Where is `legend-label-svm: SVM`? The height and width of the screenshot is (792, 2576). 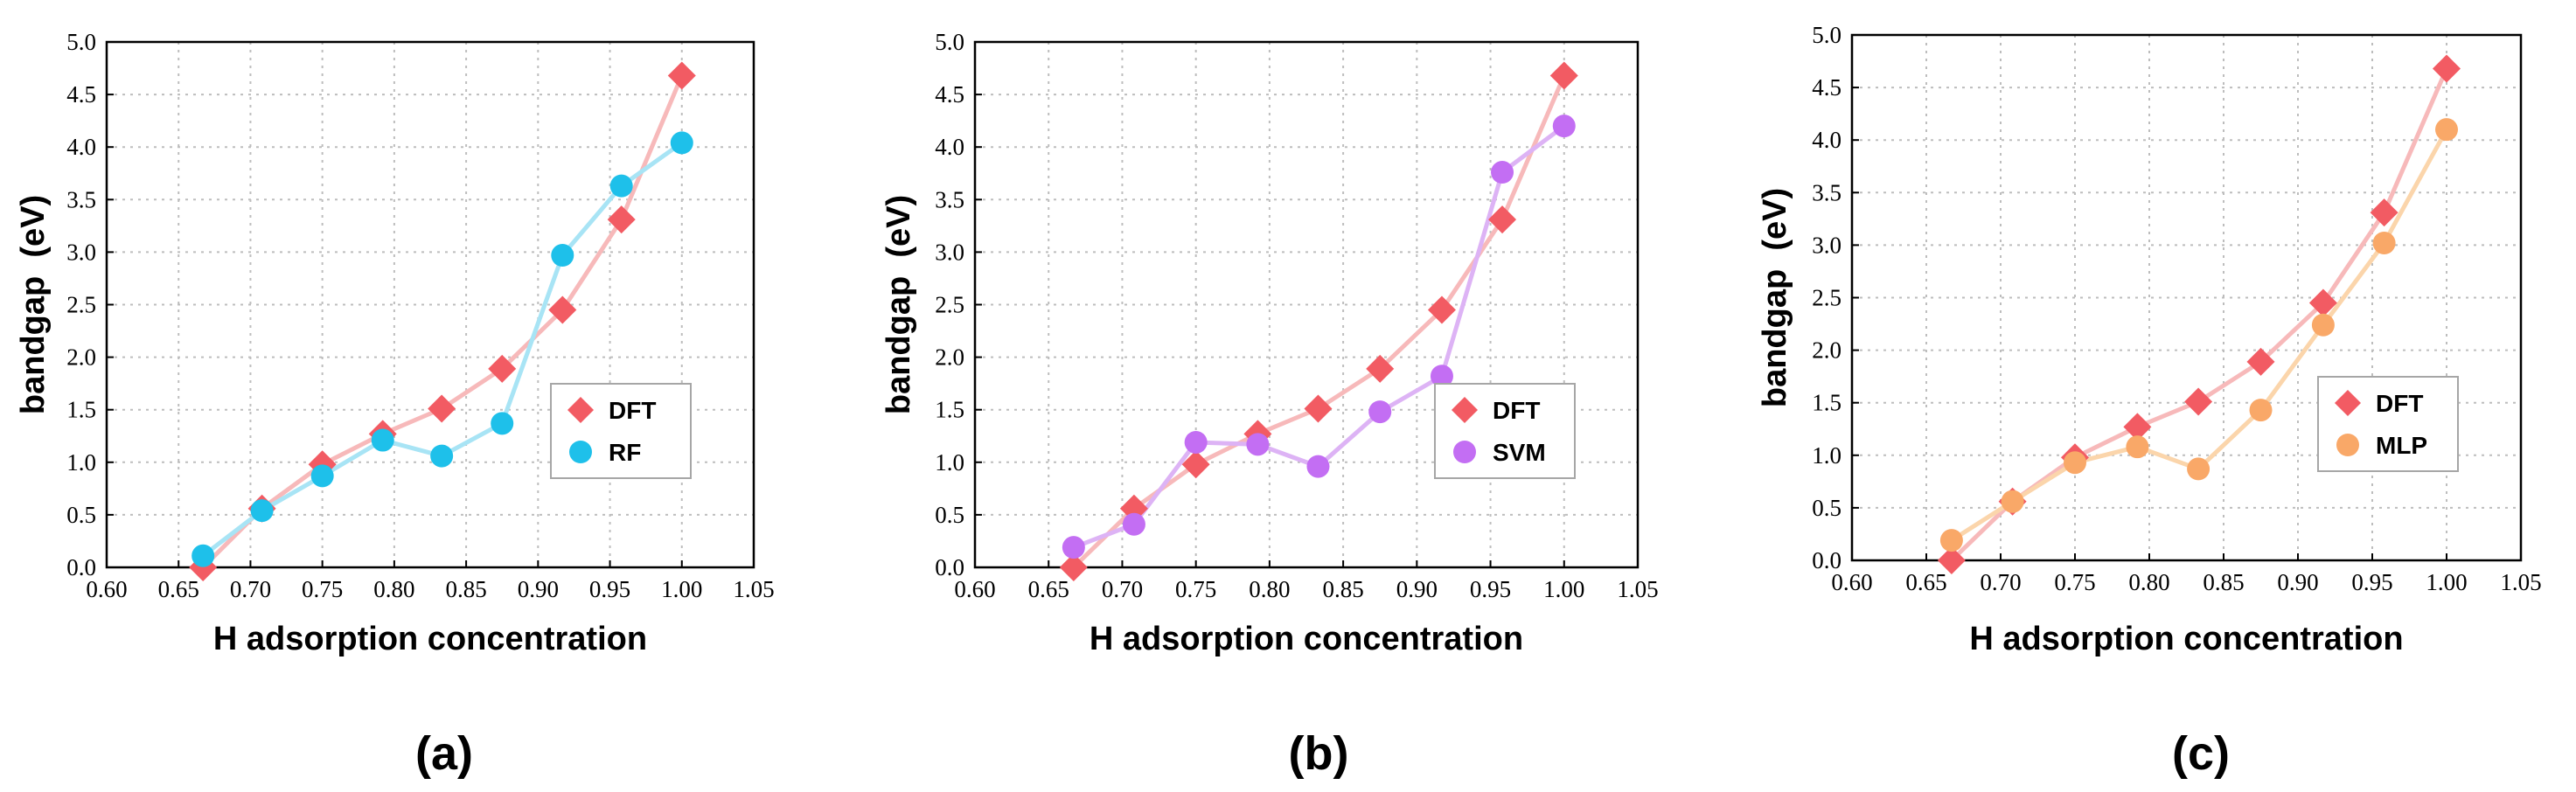 legend-label-svm: SVM is located at coordinates (1519, 452).